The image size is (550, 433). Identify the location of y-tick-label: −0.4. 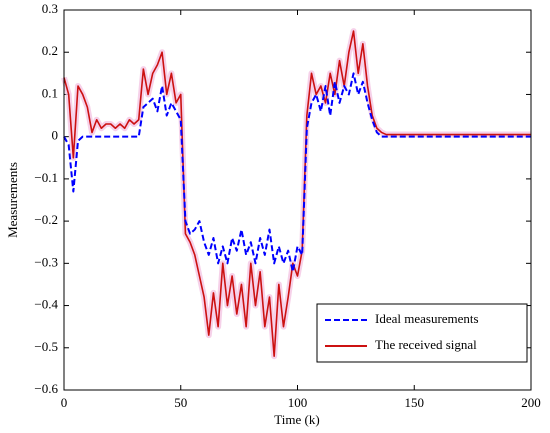
(46, 304).